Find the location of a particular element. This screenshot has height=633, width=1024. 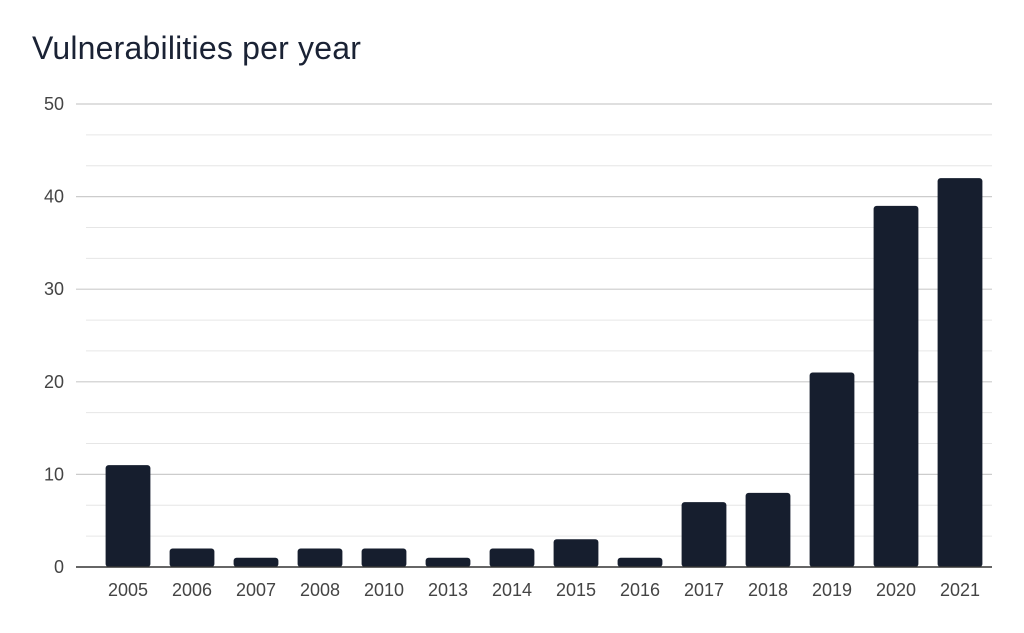

x-tick-label: 2017 is located at coordinates (704, 590).